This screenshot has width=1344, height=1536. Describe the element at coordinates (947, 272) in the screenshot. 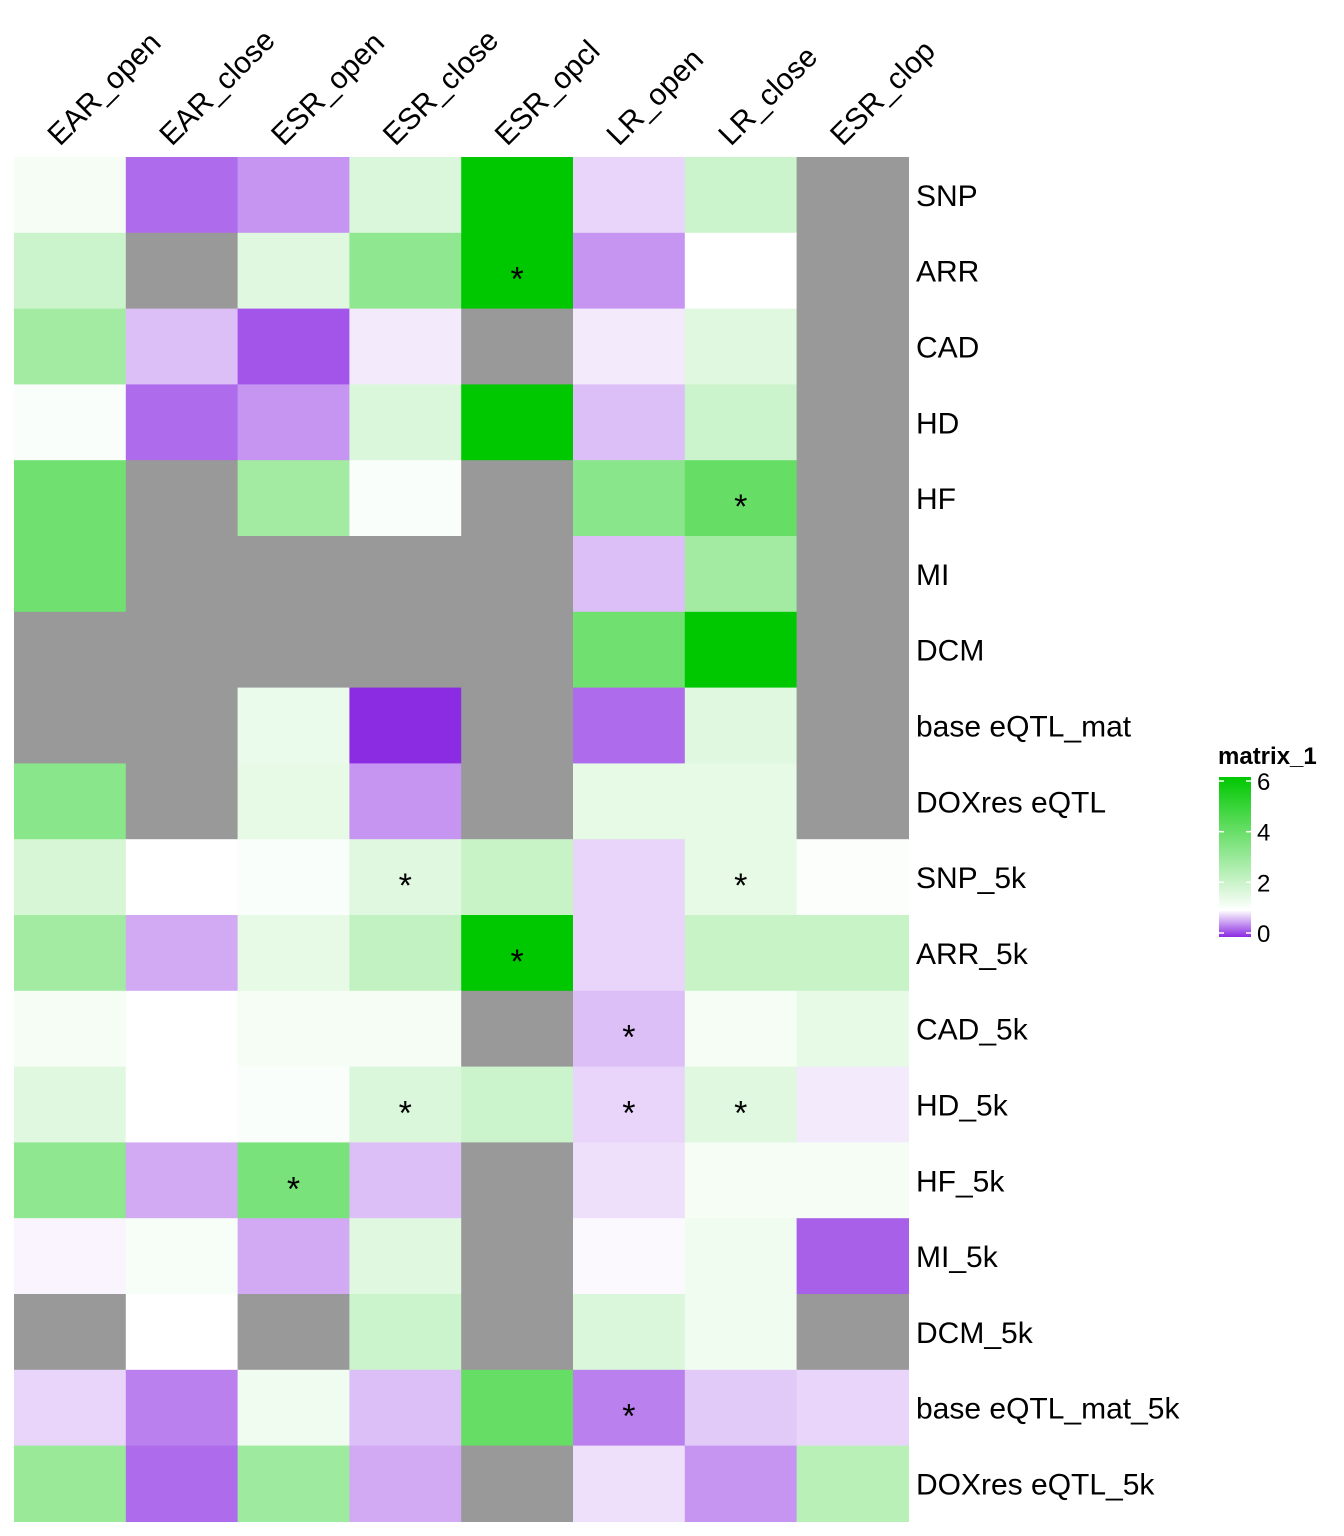

I see `row-label: ARR` at that location.